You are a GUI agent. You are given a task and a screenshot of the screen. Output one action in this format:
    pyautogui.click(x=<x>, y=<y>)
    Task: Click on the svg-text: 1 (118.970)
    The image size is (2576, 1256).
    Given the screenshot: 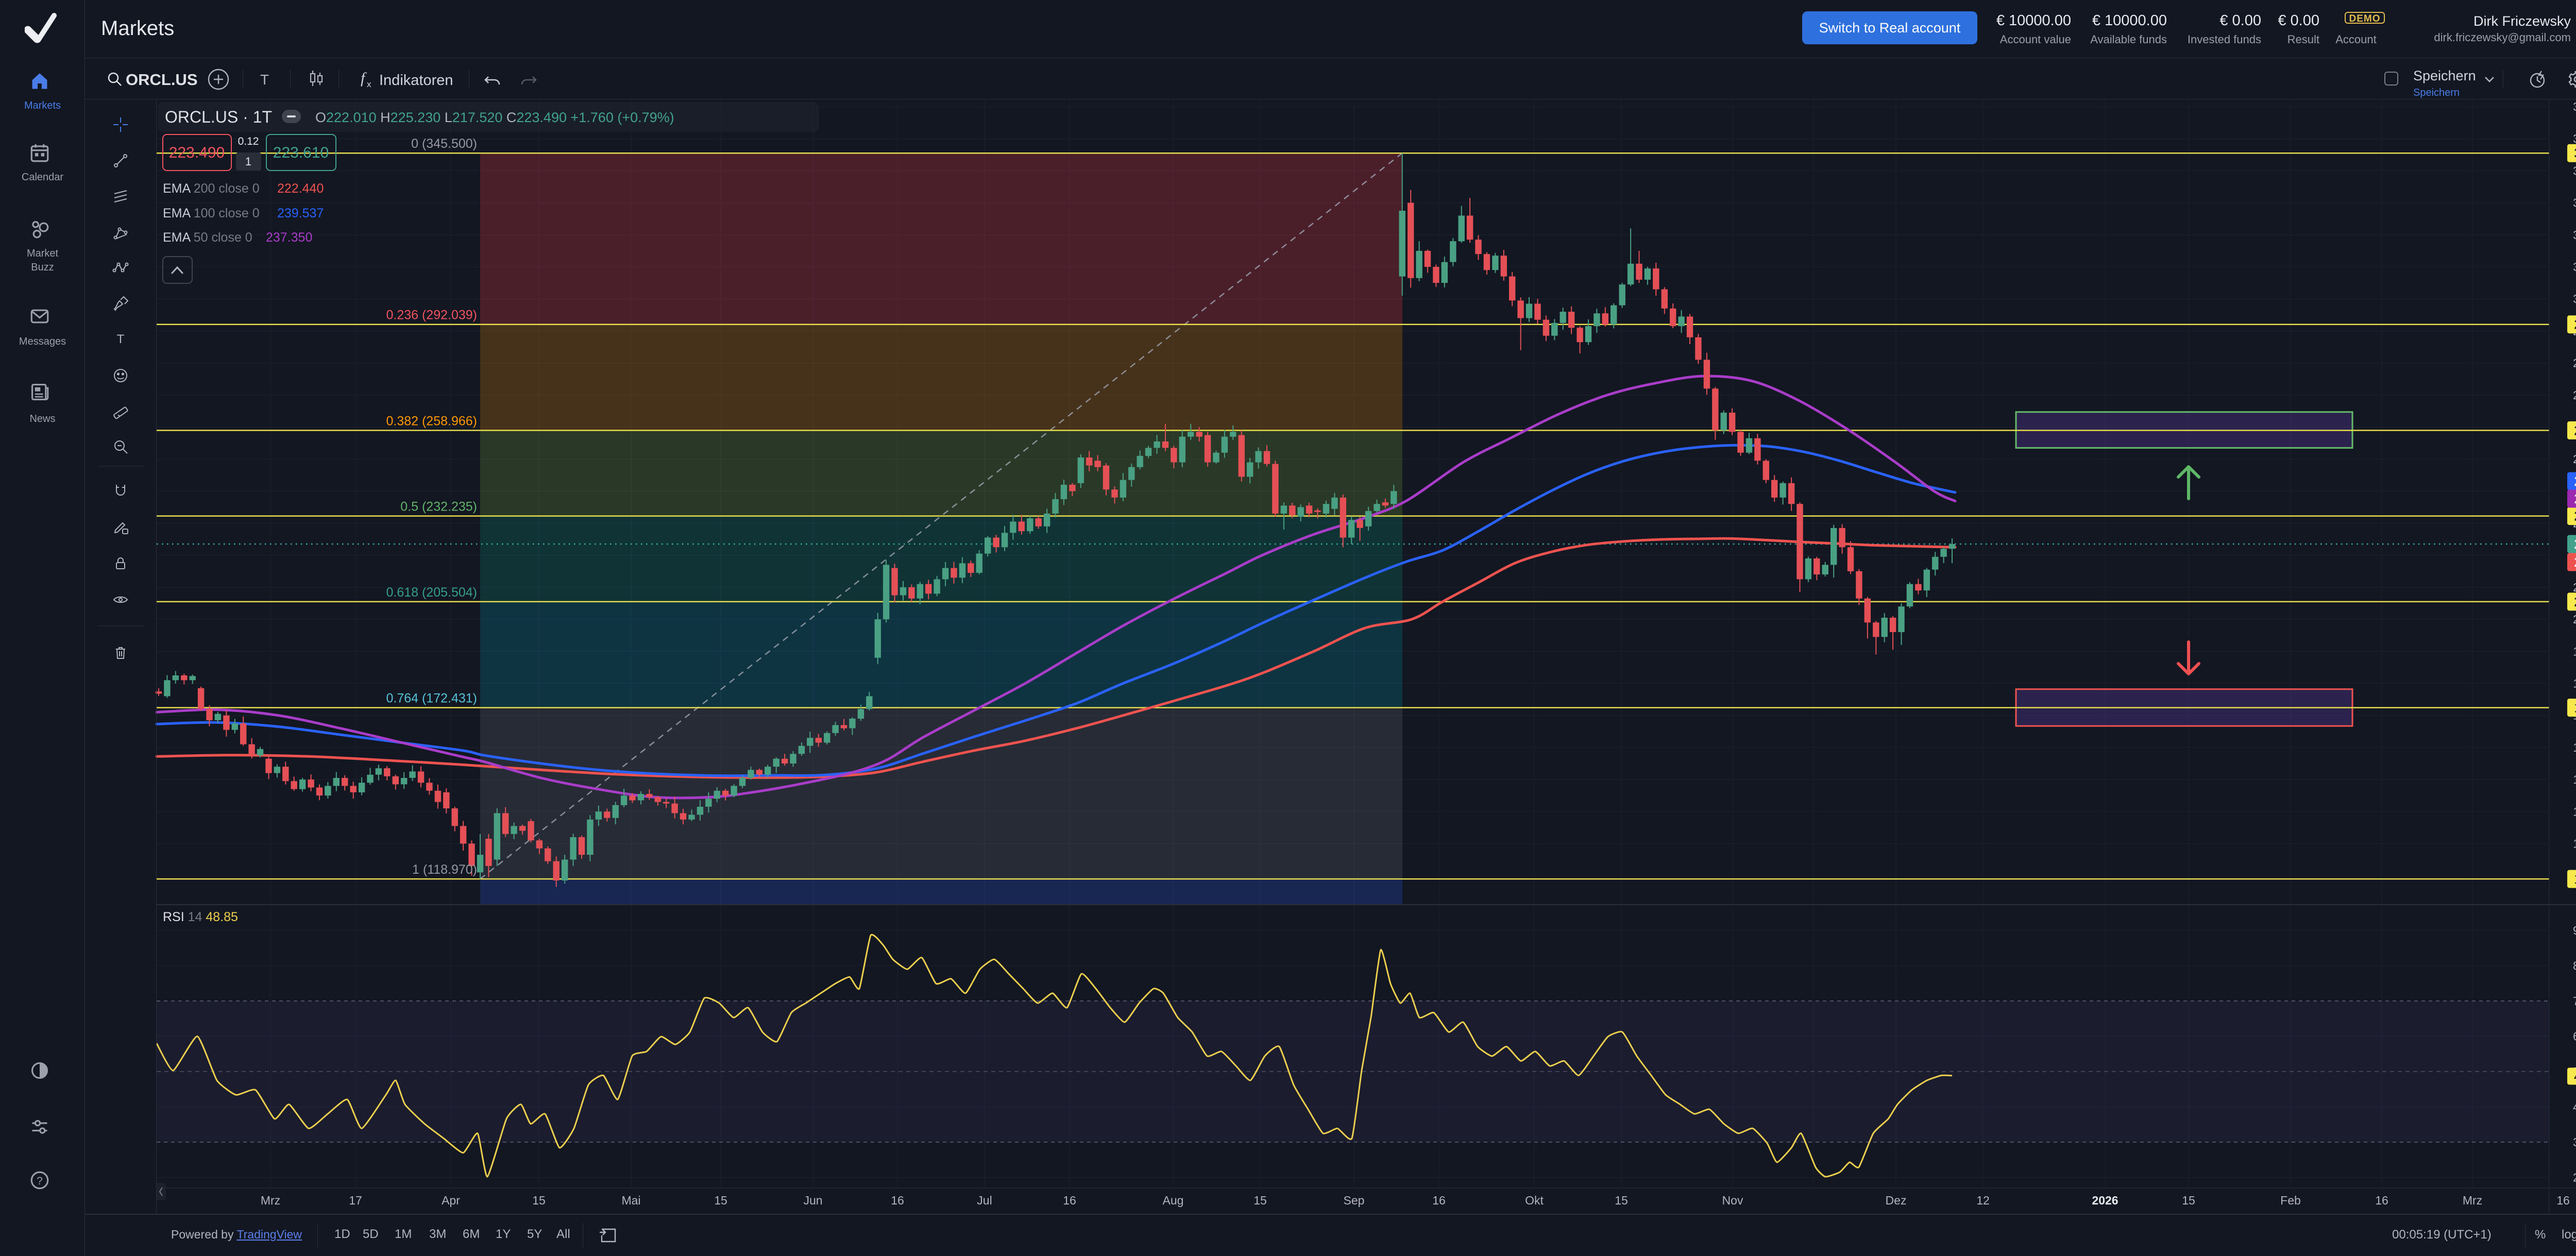 What is the action you would take?
    pyautogui.click(x=444, y=869)
    